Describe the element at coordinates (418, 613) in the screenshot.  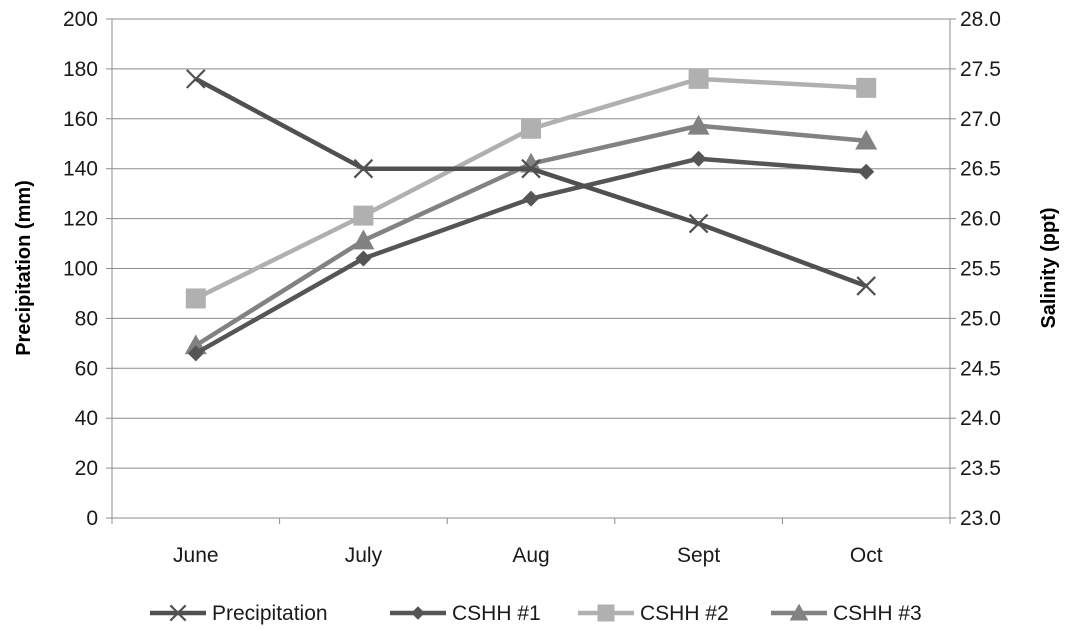
I see `legend-diamond-marker` at that location.